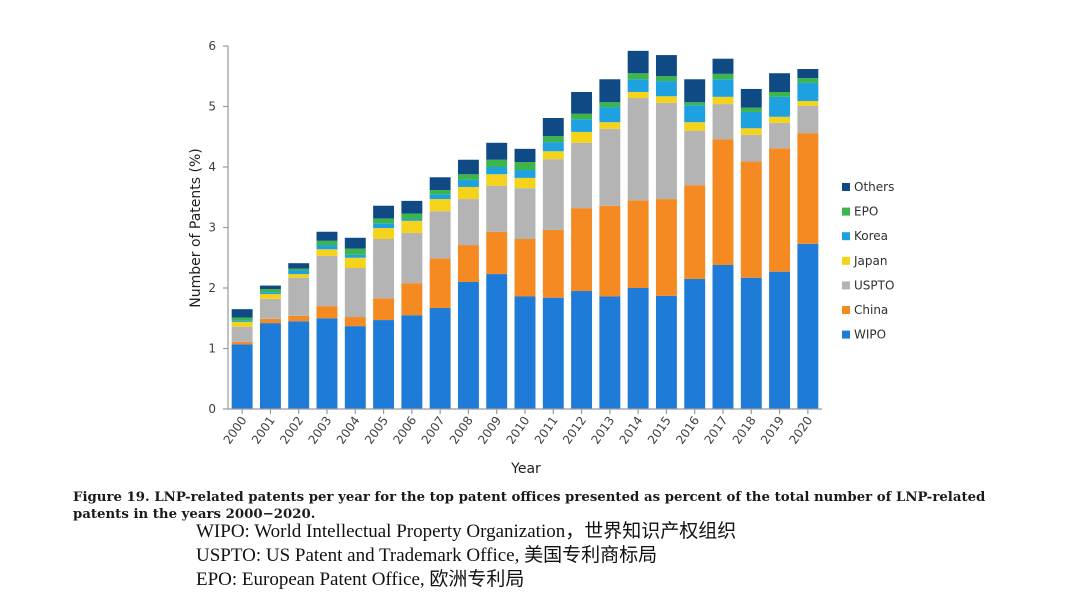 Image resolution: width=1080 pixels, height=608 pixels. I want to click on bar-uspto-2007, so click(440, 235).